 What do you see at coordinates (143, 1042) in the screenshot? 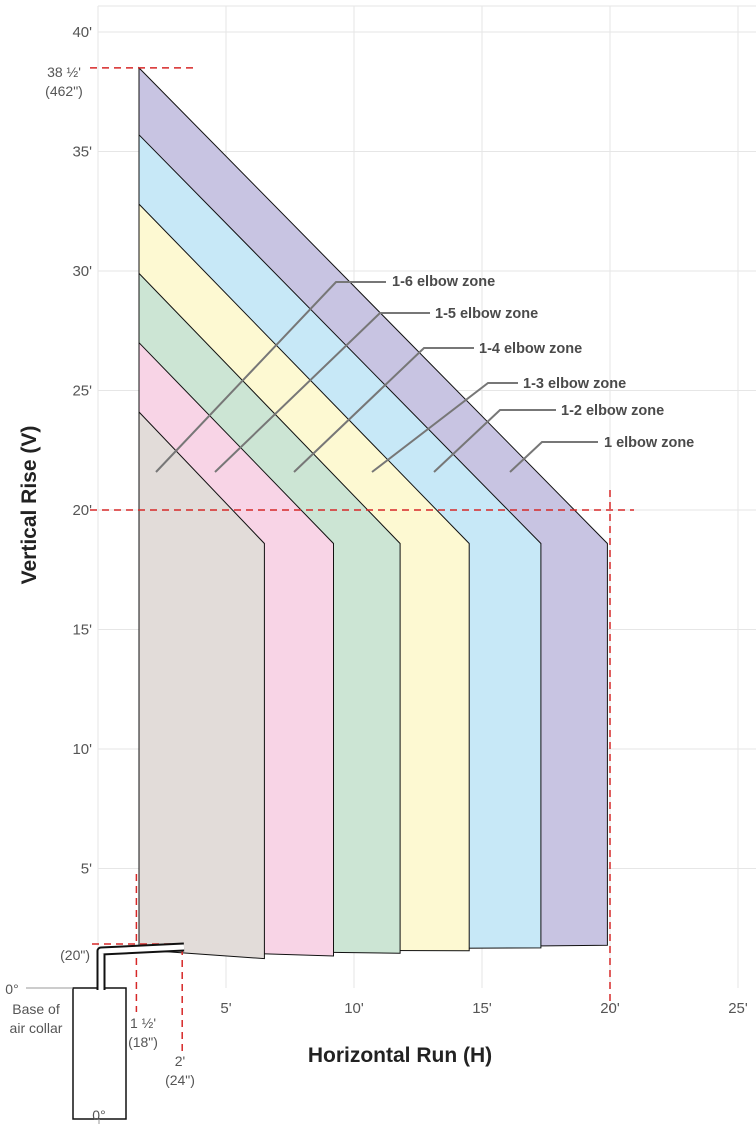
I see `run-1-5-label-inches: (18")` at bounding box center [143, 1042].